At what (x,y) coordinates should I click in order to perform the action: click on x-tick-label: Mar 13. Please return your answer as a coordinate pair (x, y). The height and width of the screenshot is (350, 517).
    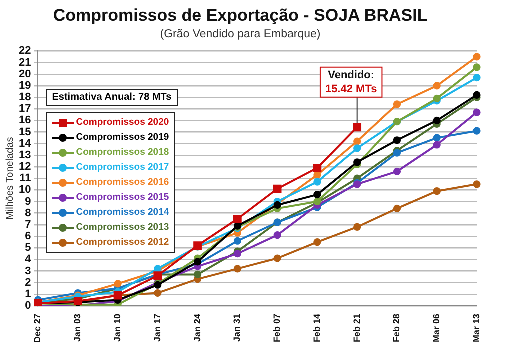
    Looking at the image, I should click on (476, 328).